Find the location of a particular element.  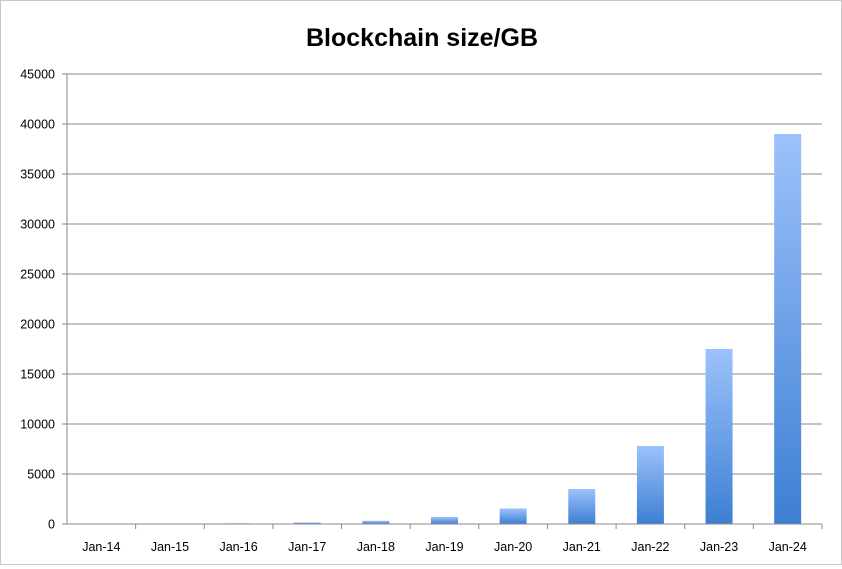

y-tick-label: 25000 is located at coordinates (37, 275).